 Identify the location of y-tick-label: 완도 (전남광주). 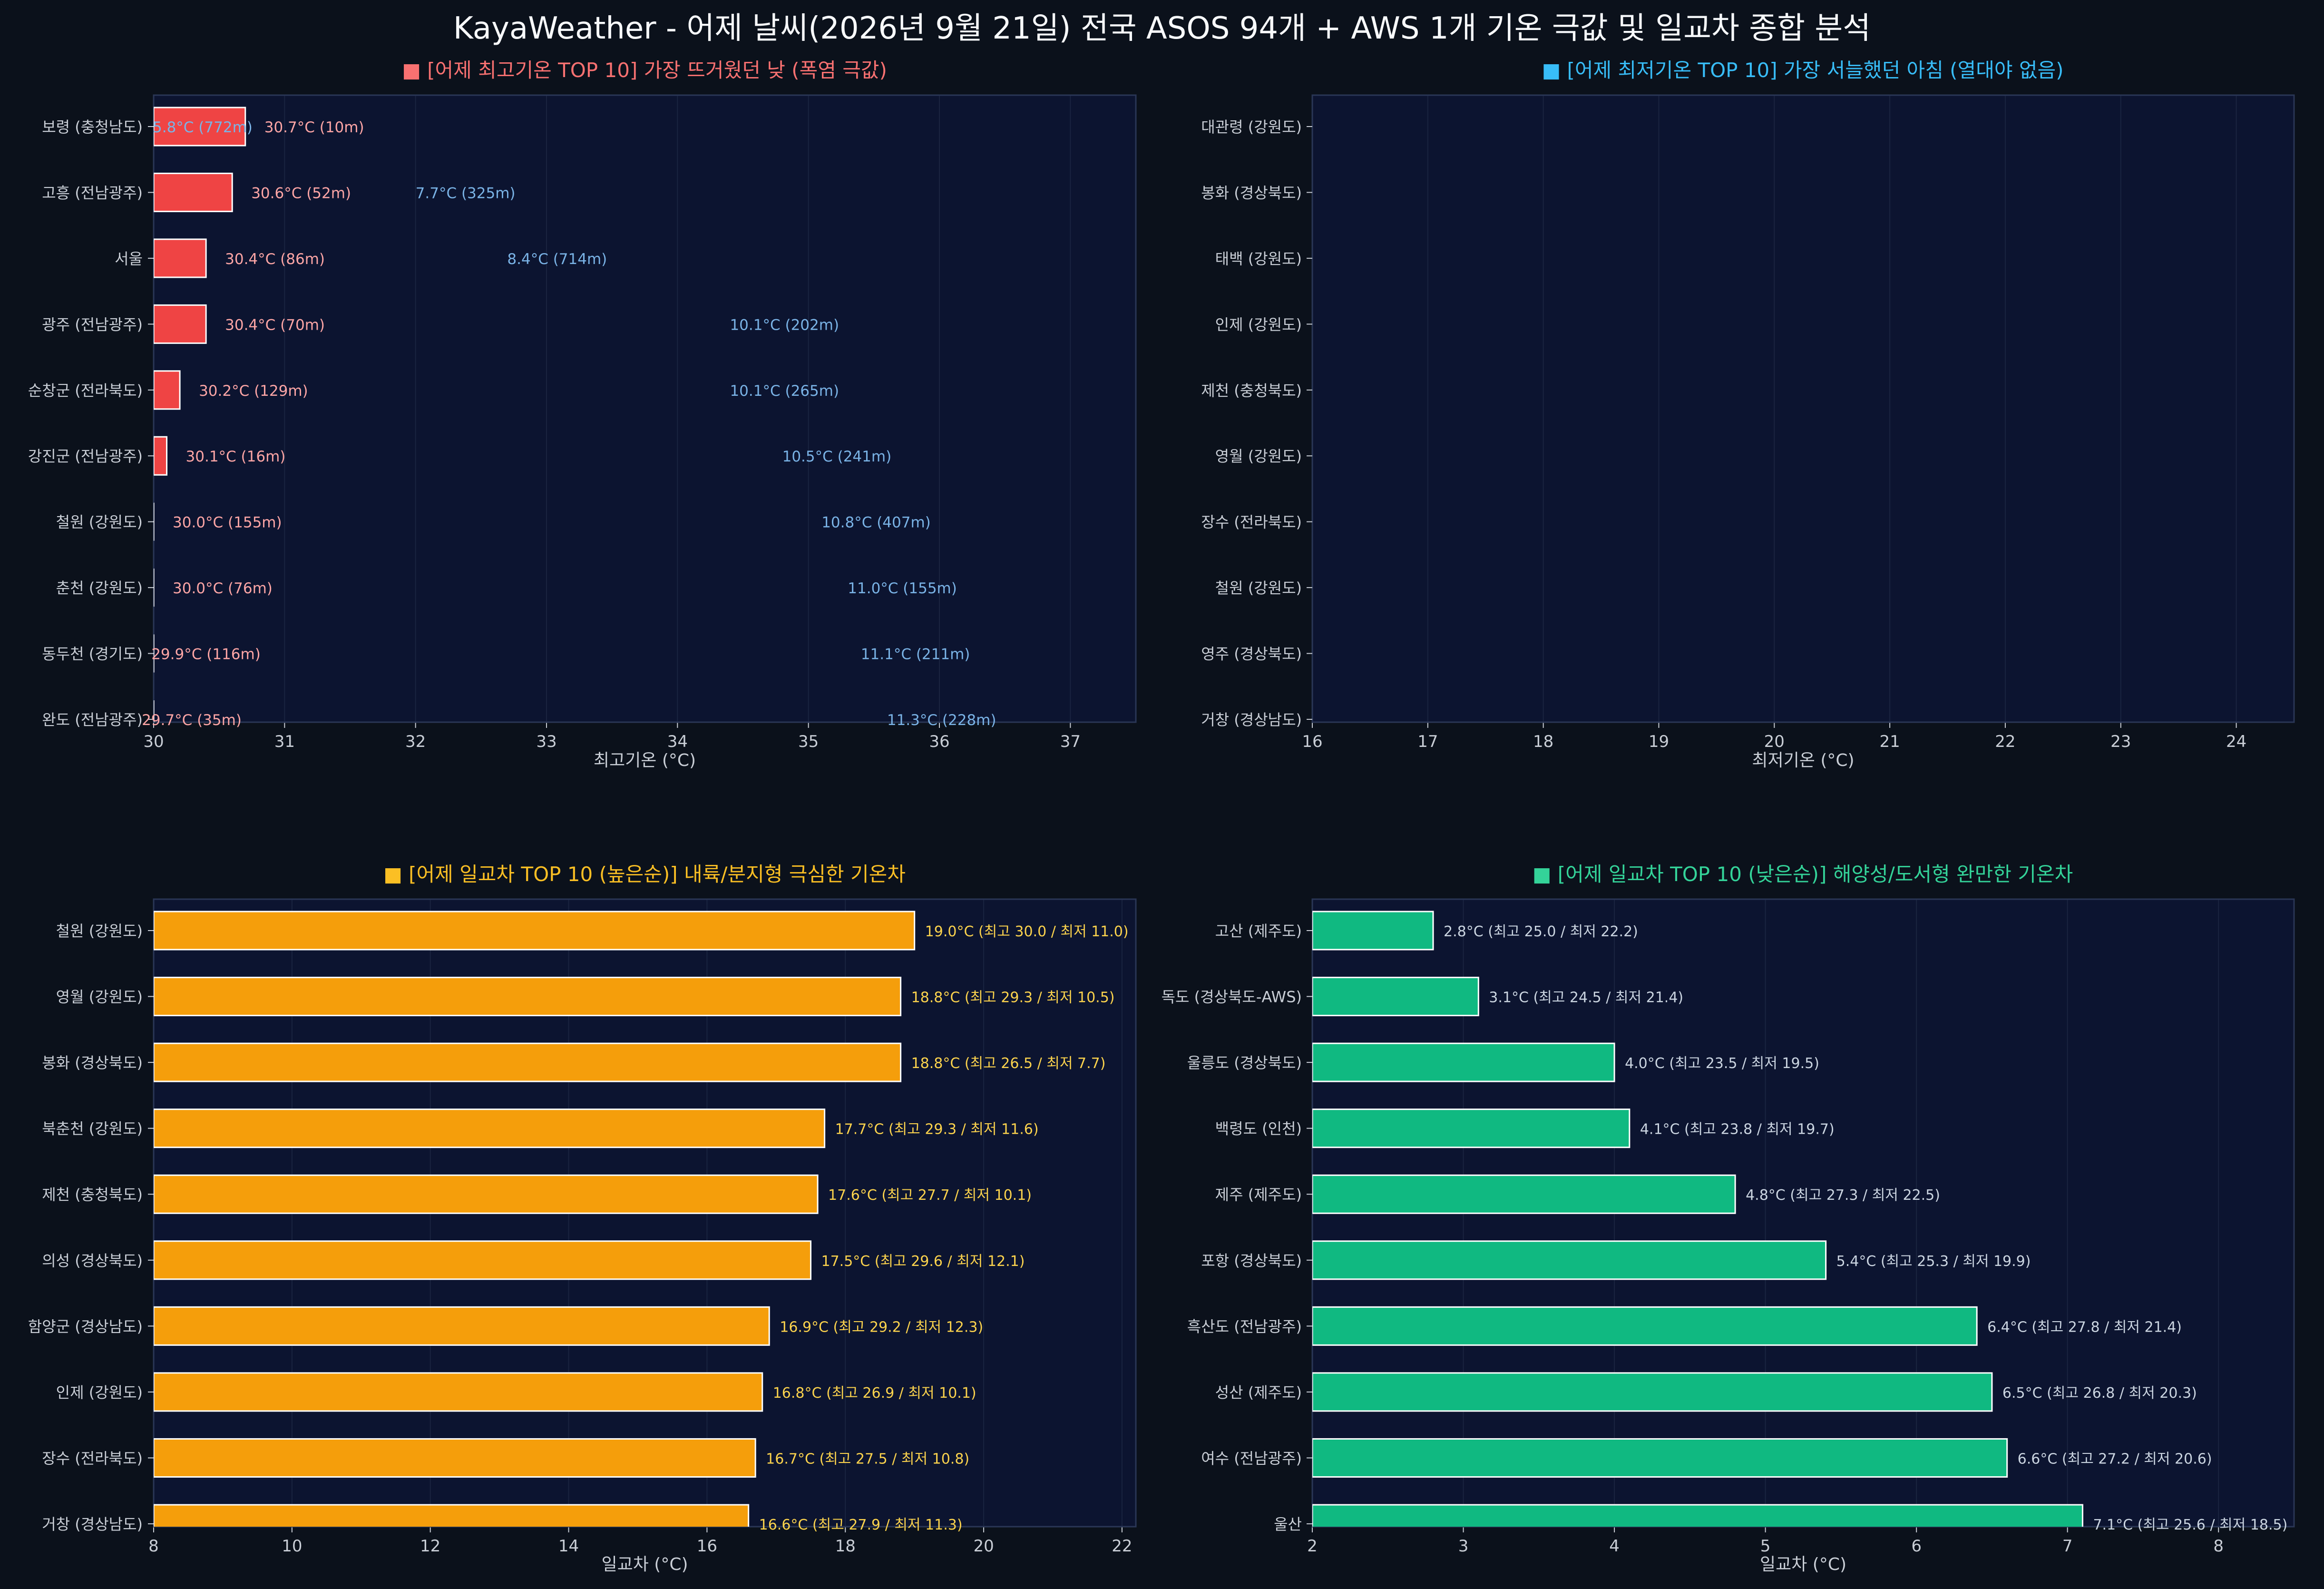
(92, 720).